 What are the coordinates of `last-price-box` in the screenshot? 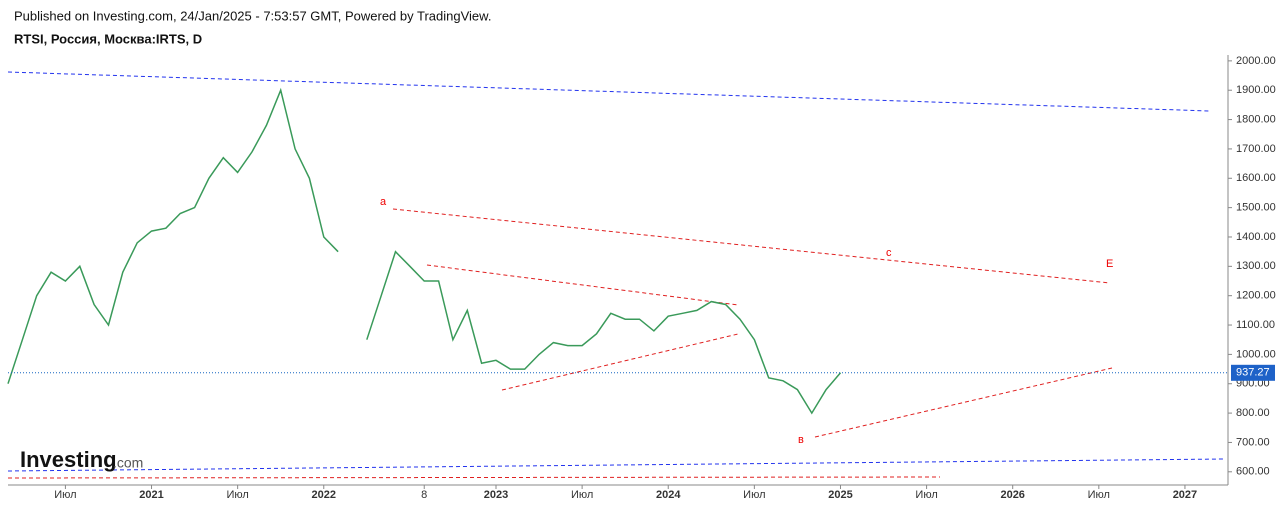 It's located at (1253, 372).